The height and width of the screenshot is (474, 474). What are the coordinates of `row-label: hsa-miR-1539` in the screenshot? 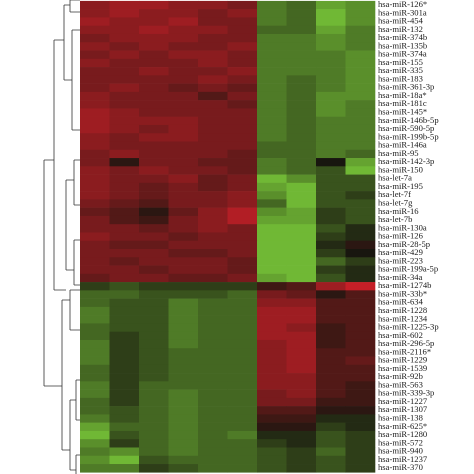 It's located at (402, 368).